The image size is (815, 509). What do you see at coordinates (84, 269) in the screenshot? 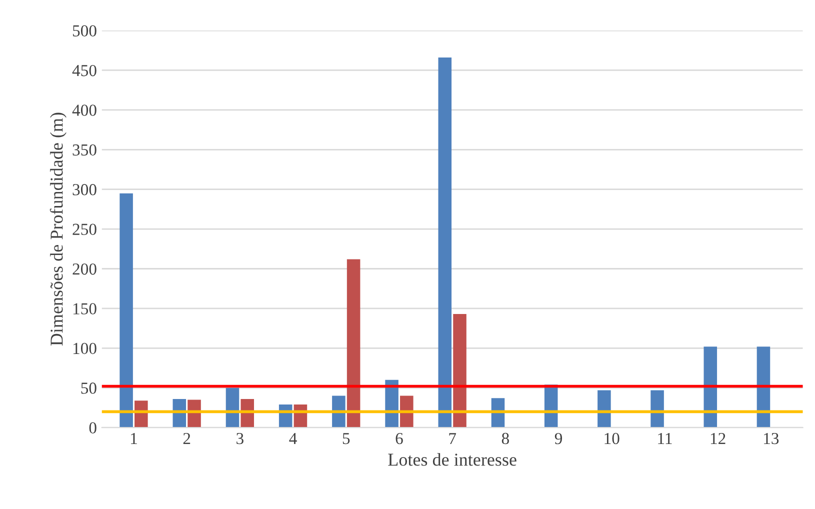
I see `y-tick-label: 200` at bounding box center [84, 269].